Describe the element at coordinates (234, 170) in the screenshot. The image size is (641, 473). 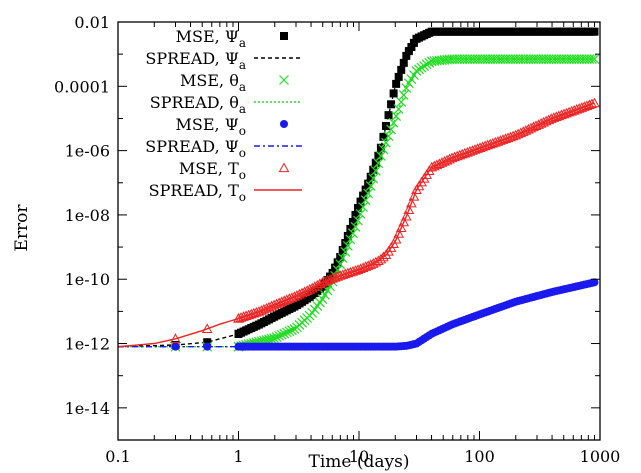
I see `legend-entry-6: MSE, To` at that location.